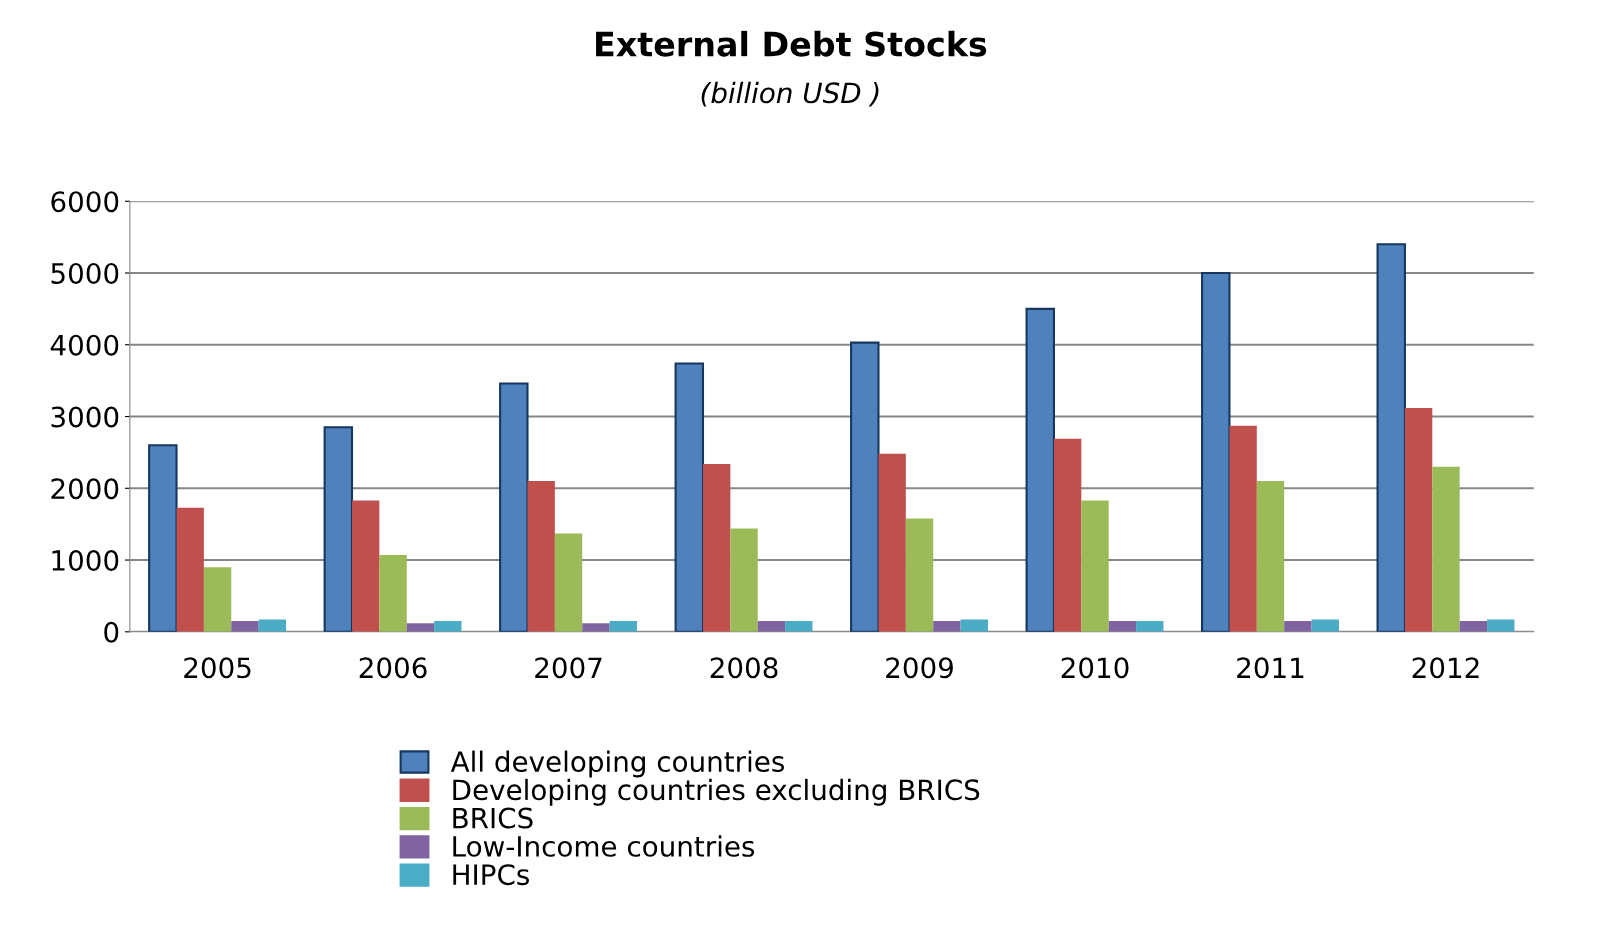 The width and height of the screenshot is (1623, 936). I want to click on x-tick-label: 2008, so click(744, 668).